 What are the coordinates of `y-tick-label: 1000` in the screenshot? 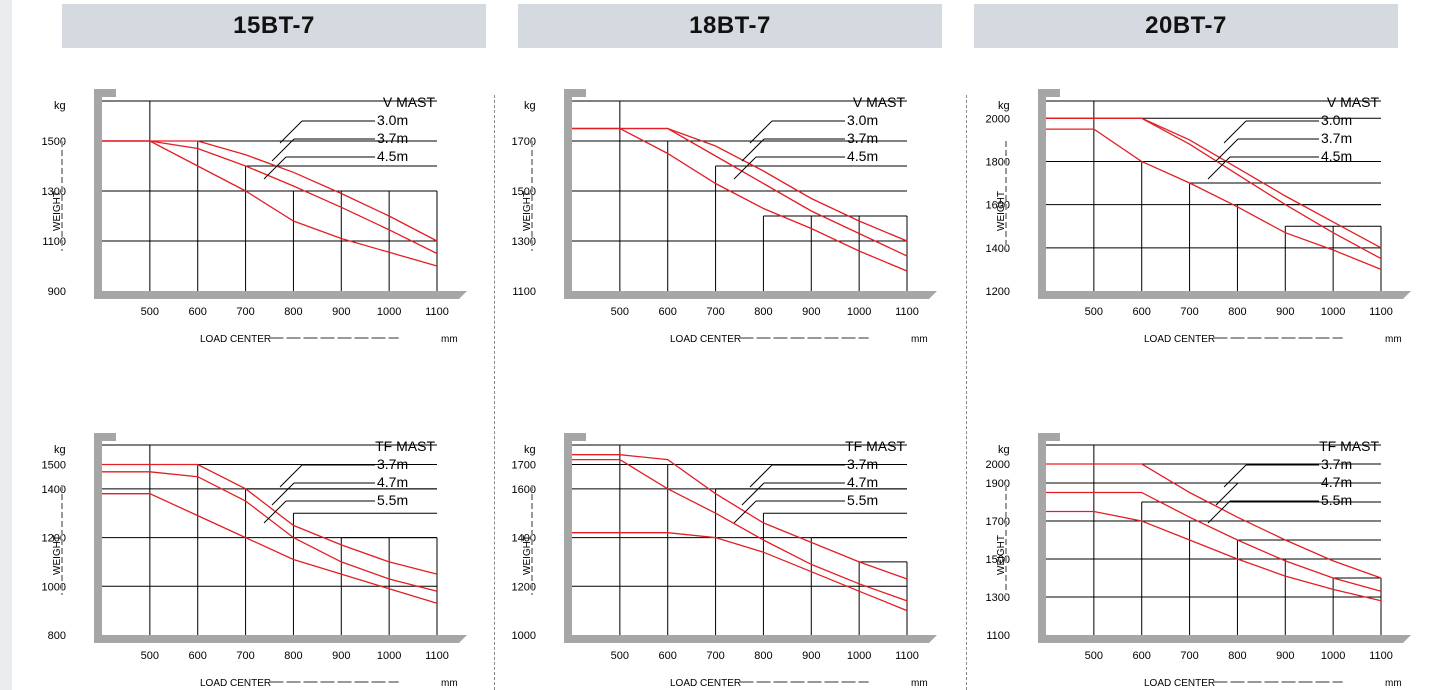 It's located at (524, 636).